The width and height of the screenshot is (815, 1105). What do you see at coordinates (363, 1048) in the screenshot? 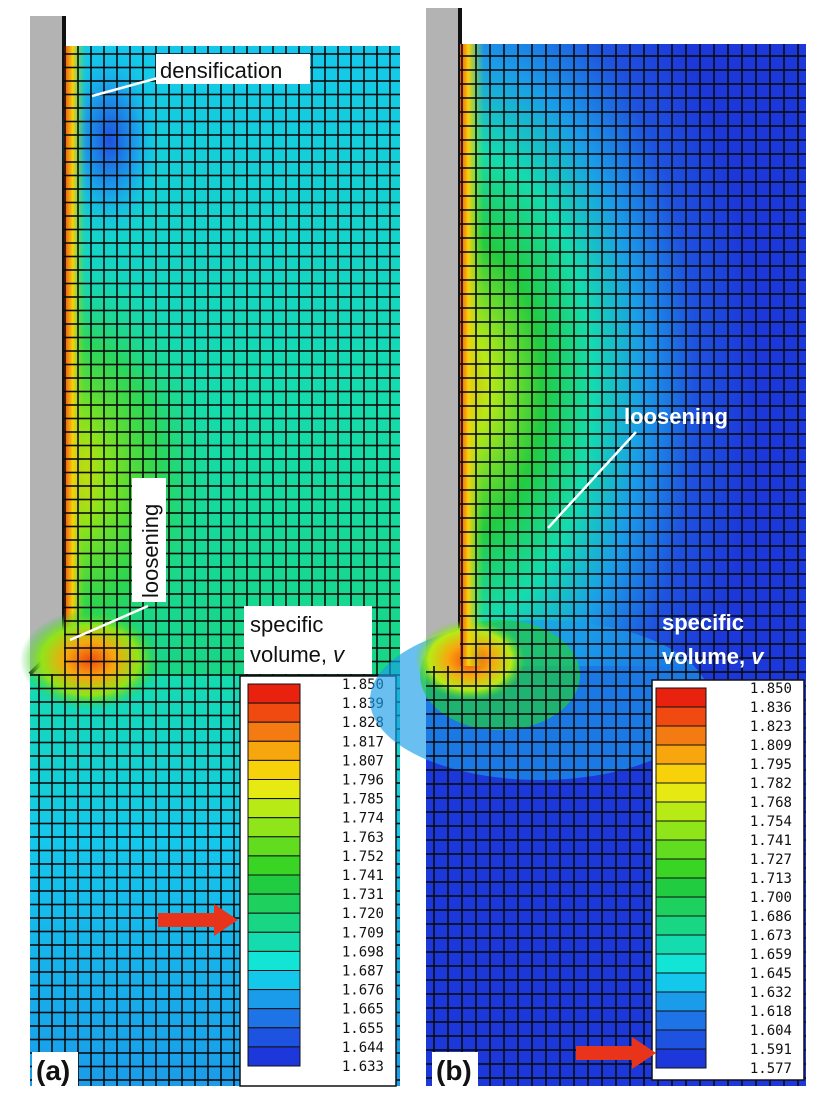
I see `legend-value: 1.644` at bounding box center [363, 1048].